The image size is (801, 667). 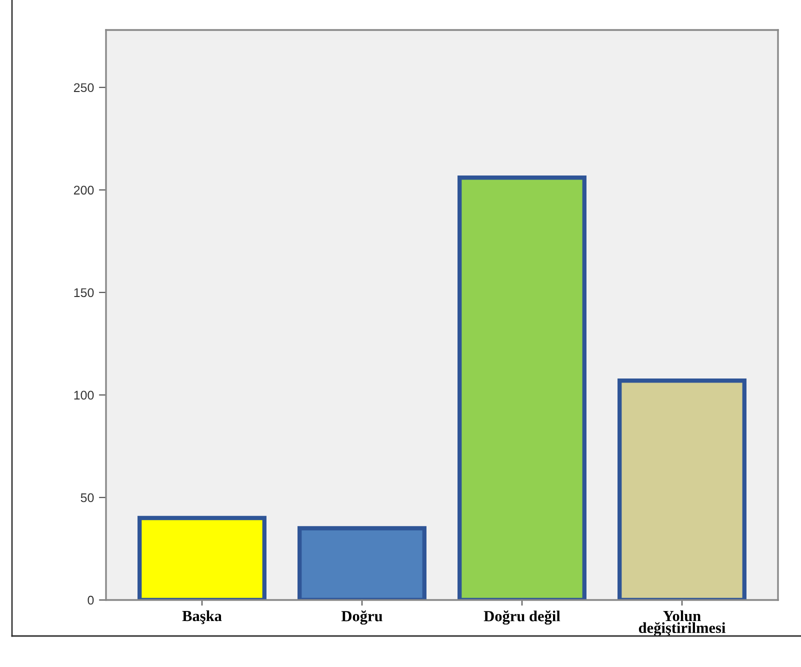 What do you see at coordinates (91, 600) in the screenshot?
I see `y-tick-label: 0` at bounding box center [91, 600].